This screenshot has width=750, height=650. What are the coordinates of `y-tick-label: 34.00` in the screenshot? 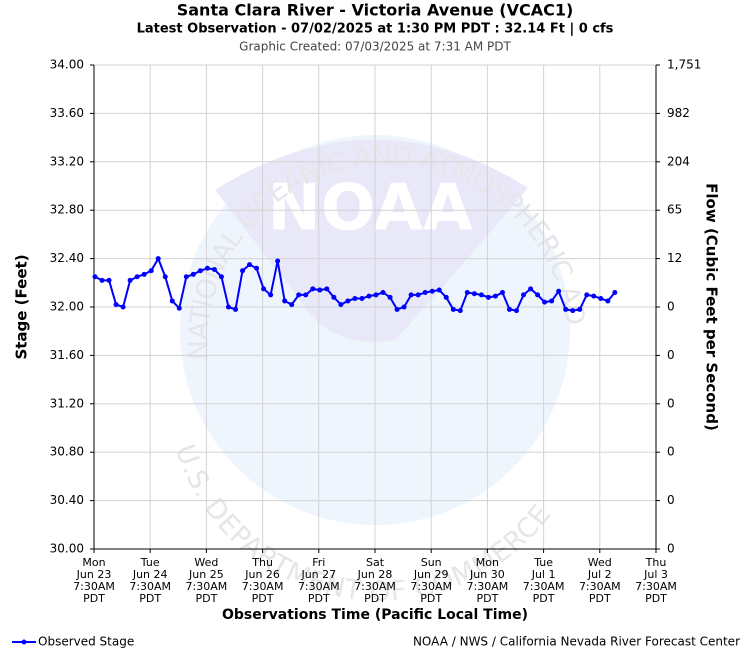 It's located at (67, 65).